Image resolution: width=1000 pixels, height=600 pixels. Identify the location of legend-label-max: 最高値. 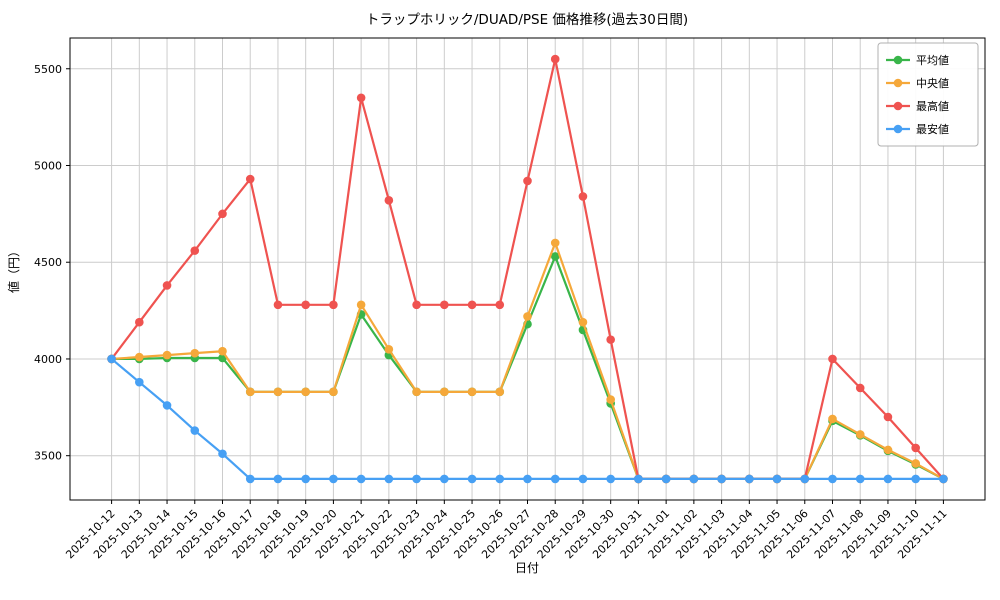
(932, 106).